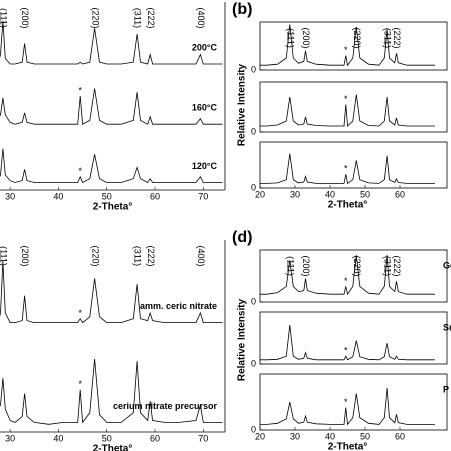 Image resolution: width=451 pixels, height=451 pixels. I want to click on series-label: P, so click(446, 389).